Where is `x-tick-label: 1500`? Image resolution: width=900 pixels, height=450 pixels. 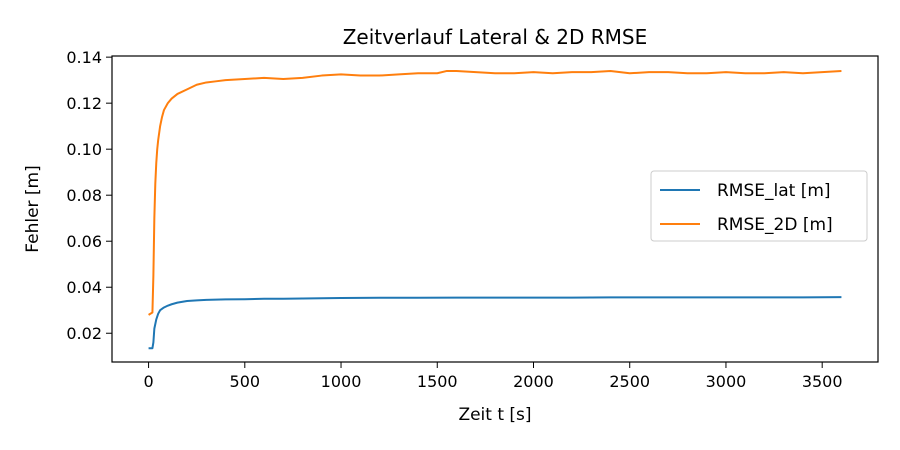 x-tick-label: 1500 is located at coordinates (437, 381).